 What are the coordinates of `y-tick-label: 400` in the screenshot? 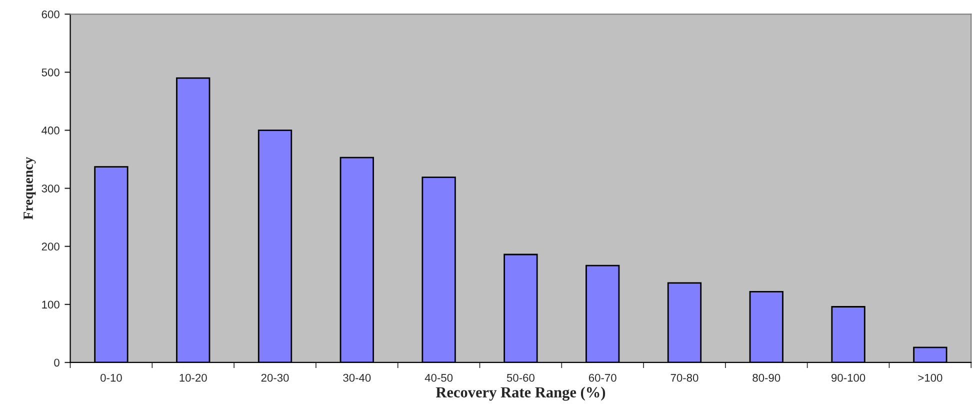 It's located at (51, 130).